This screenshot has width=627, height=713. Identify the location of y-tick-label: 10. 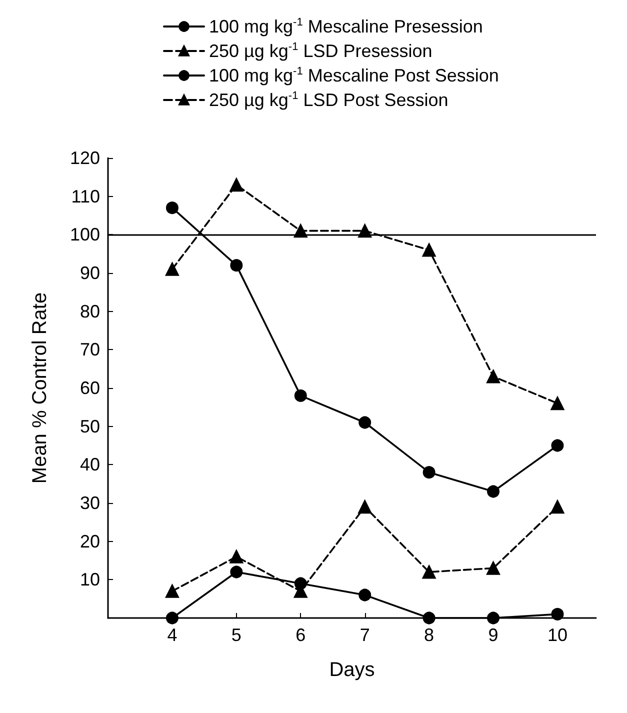
(90, 580).